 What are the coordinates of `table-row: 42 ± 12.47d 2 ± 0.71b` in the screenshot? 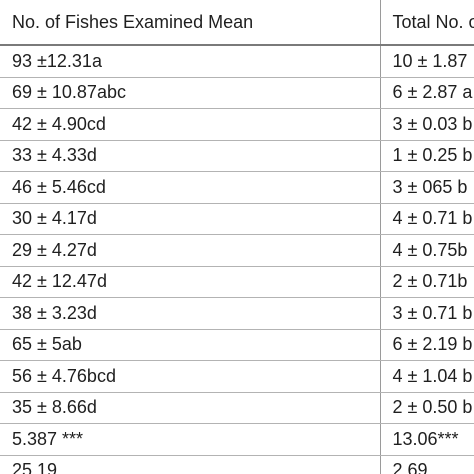 It's located at (237, 282).